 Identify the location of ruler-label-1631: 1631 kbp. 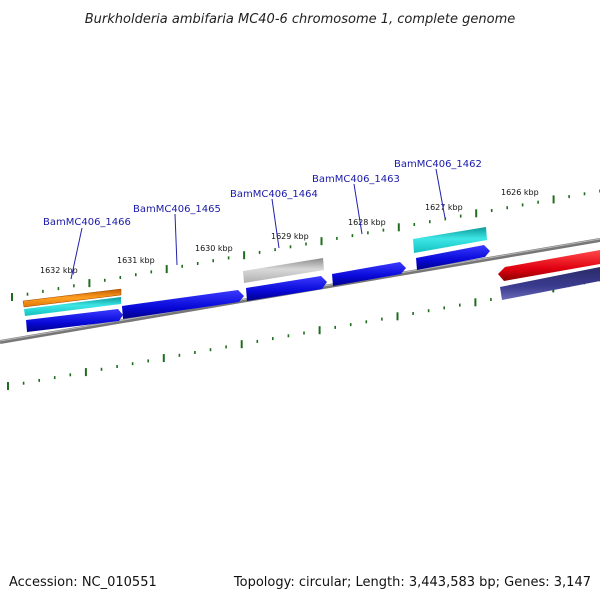
(136, 260).